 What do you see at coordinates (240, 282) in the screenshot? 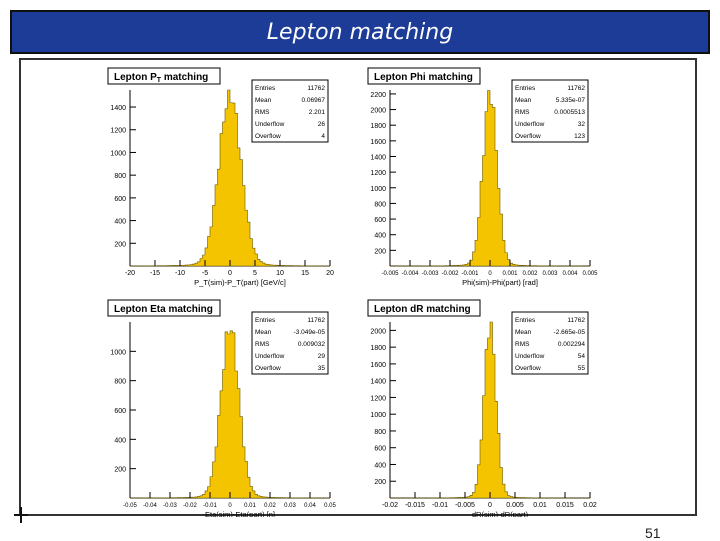
I see `x-axis-label: P_T(sim)-P_T(part) [GeV/c]` at bounding box center [240, 282].